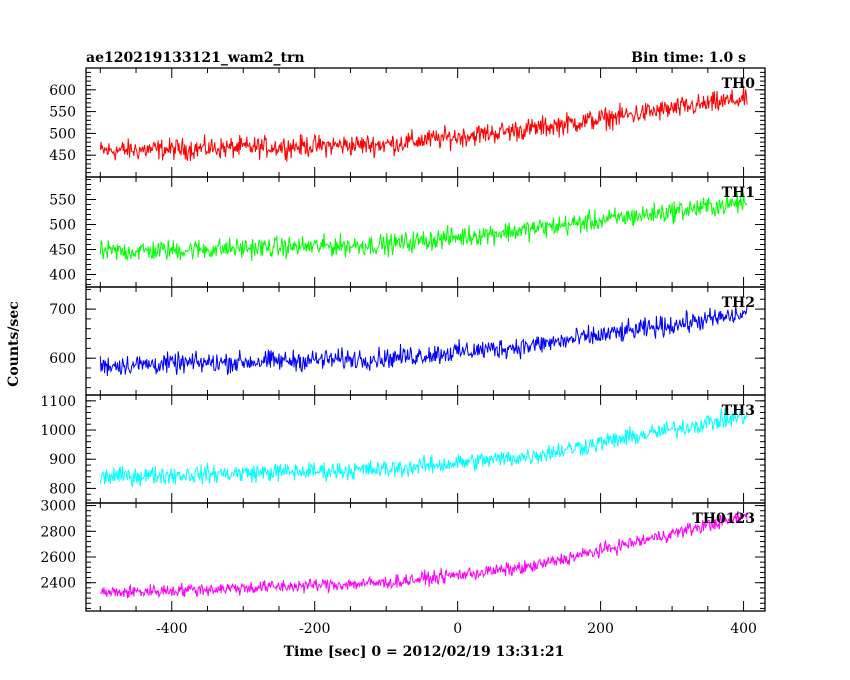 The width and height of the screenshot is (850, 680). I want to click on y-tick-label: 2600, so click(58, 558).